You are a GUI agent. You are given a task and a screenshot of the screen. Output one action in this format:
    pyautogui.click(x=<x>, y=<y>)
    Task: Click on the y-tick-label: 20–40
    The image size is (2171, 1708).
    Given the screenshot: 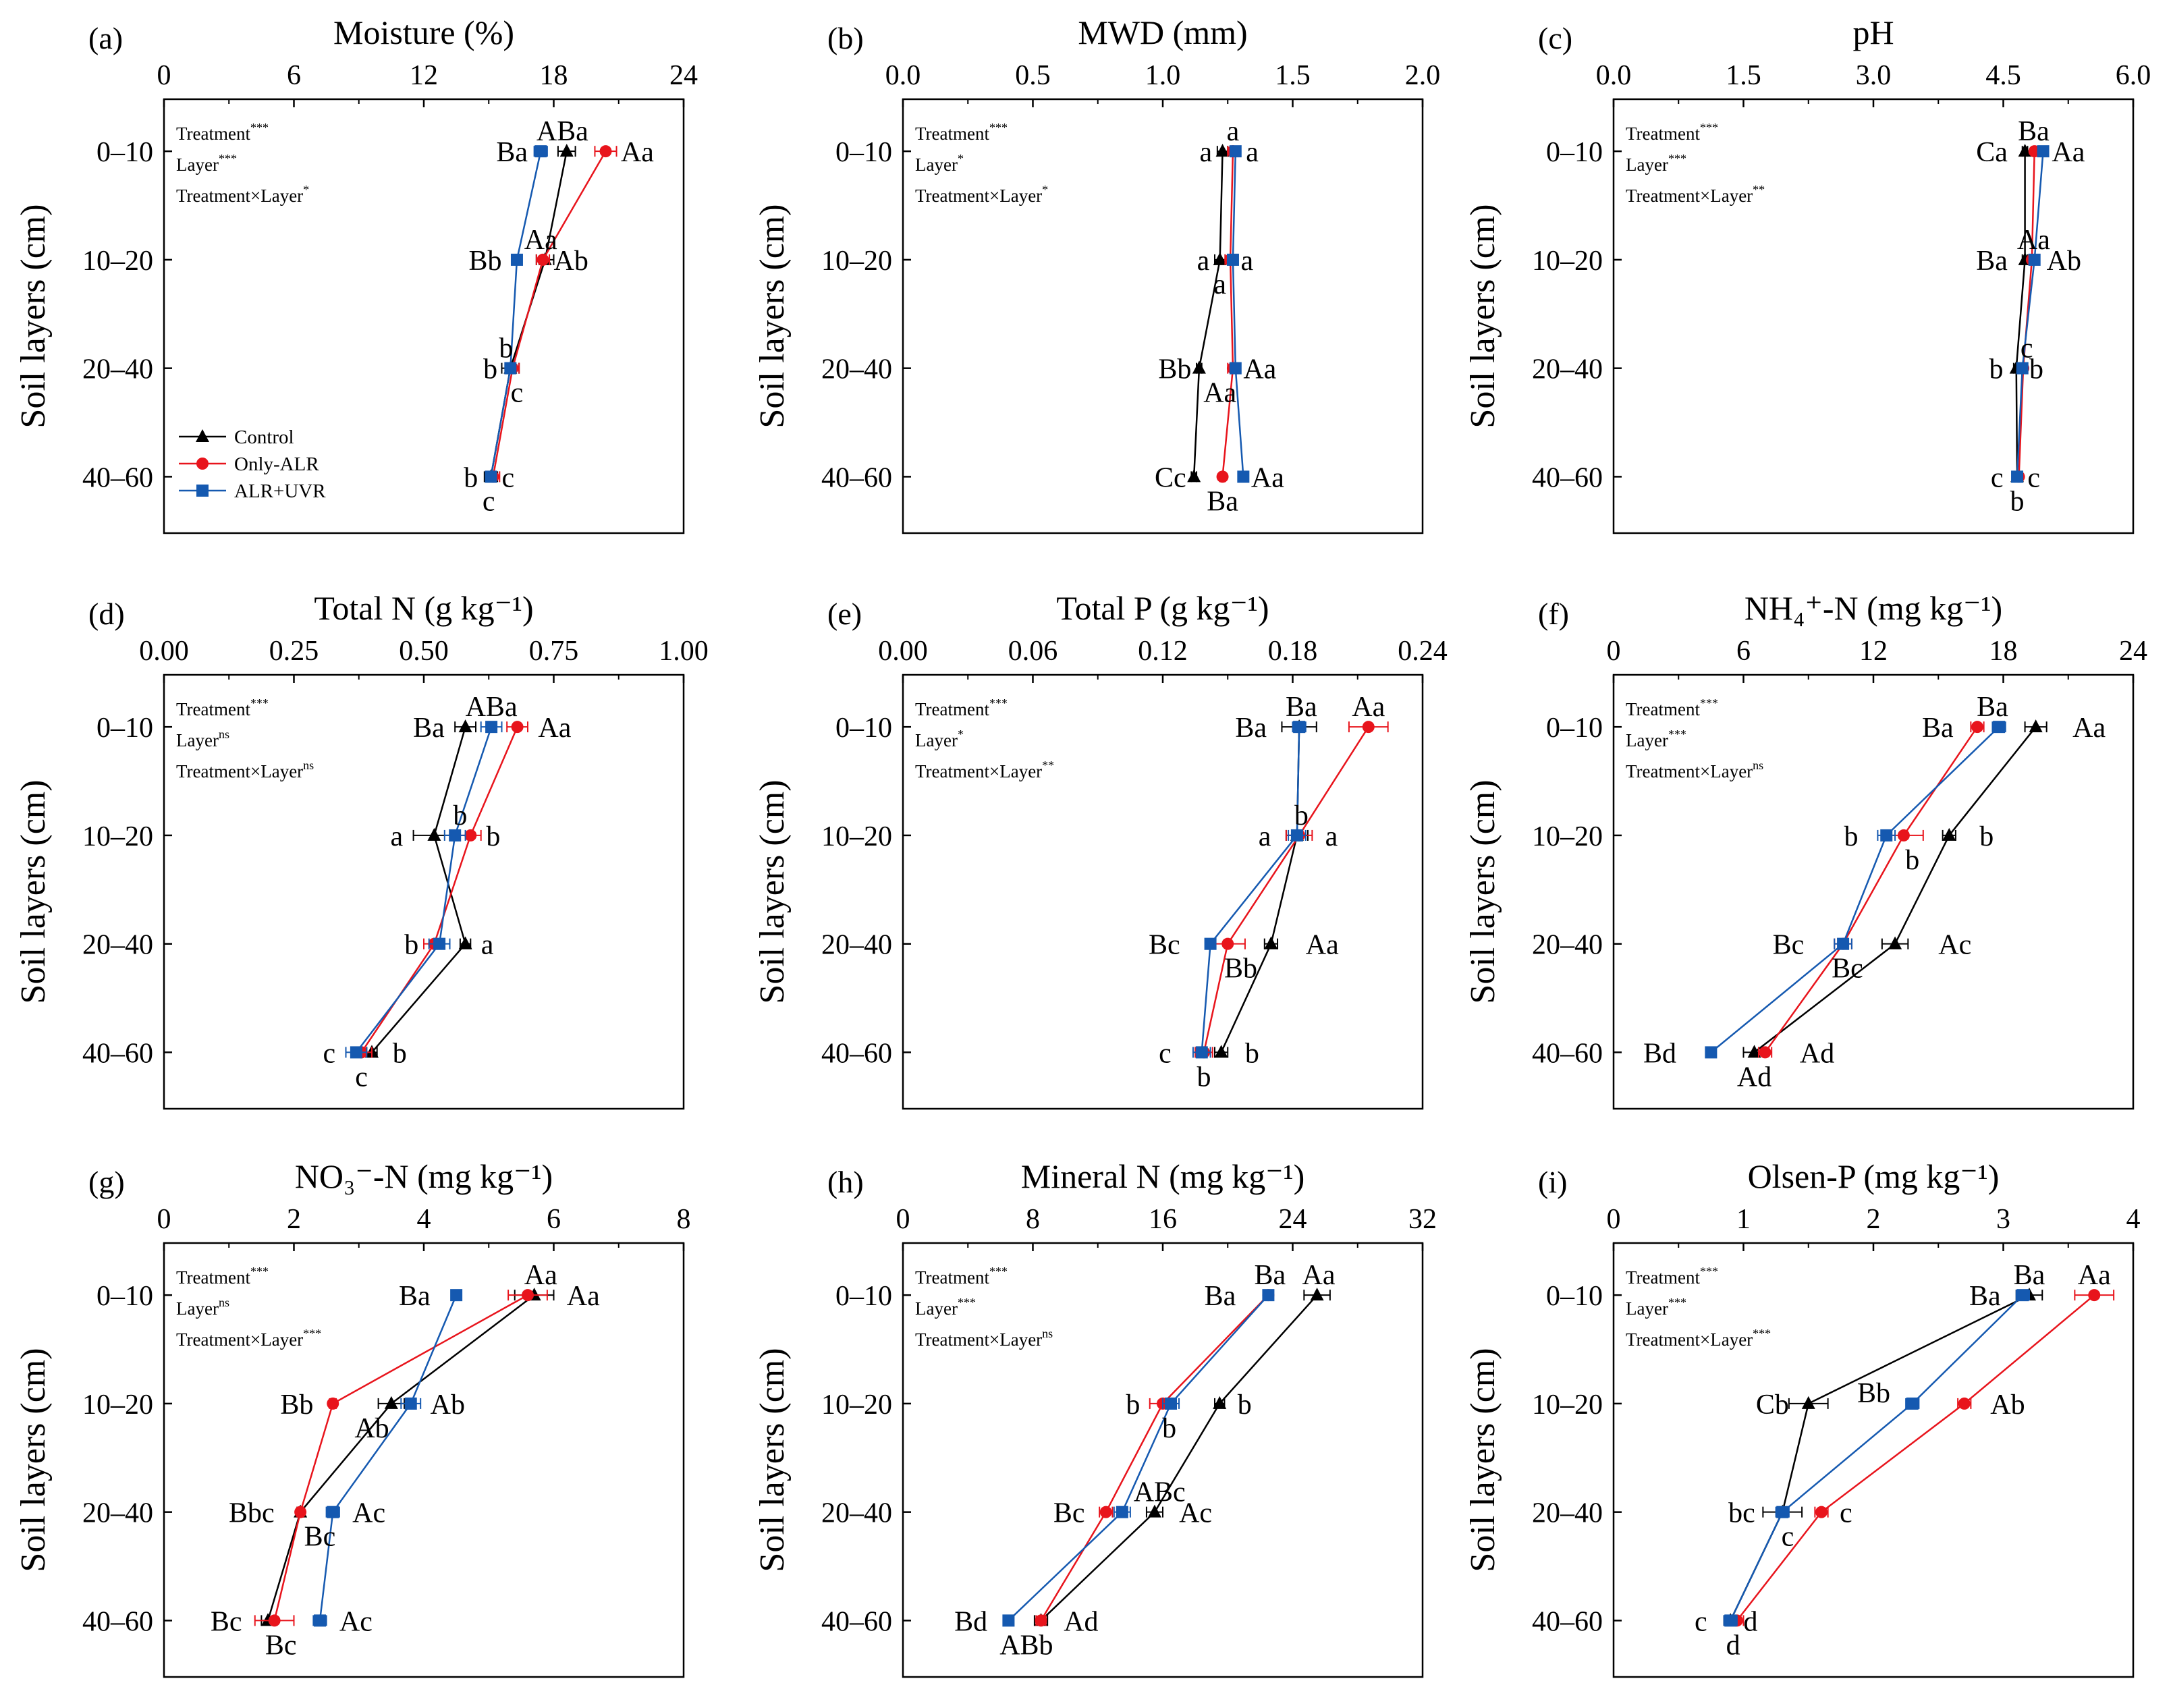 What is the action you would take?
    pyautogui.click(x=118, y=1514)
    